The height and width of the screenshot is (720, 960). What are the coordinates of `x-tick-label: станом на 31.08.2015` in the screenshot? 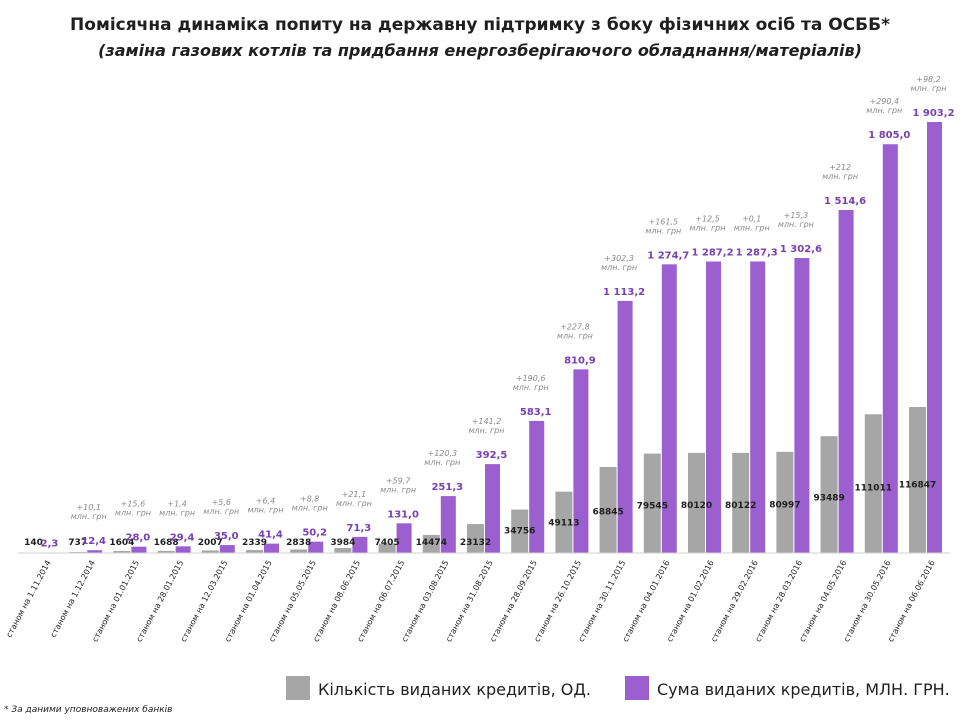 It's located at (469, 601).